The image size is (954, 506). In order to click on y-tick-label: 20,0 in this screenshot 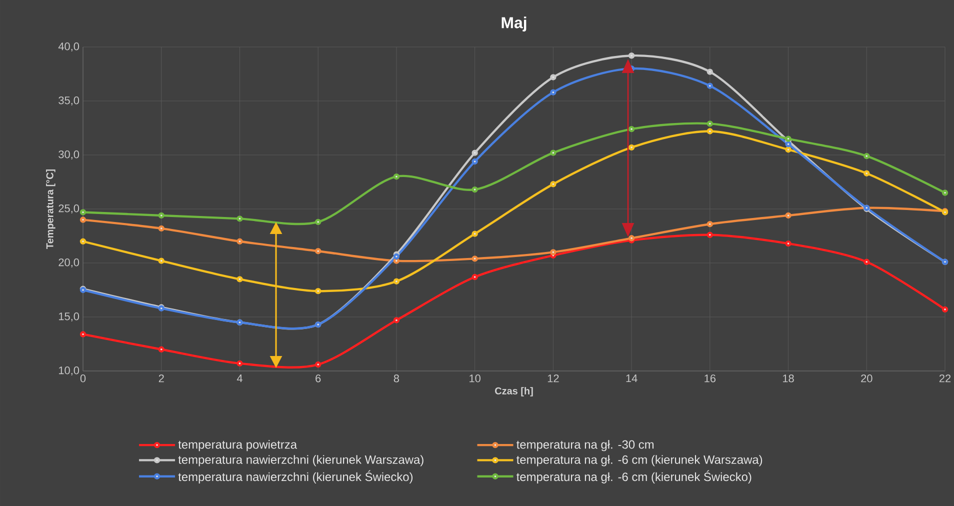, I will do `click(69, 263)`.